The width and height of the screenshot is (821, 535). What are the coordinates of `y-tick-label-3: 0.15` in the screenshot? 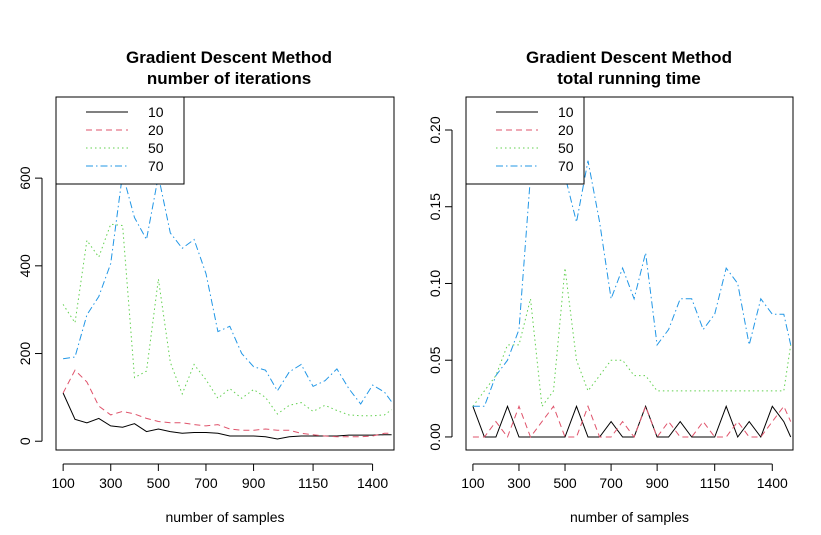 It's located at (435, 206).